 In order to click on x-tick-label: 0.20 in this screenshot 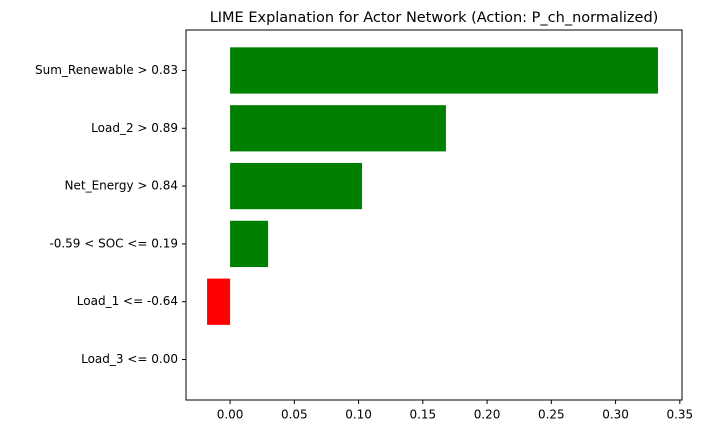, I will do `click(487, 415)`.